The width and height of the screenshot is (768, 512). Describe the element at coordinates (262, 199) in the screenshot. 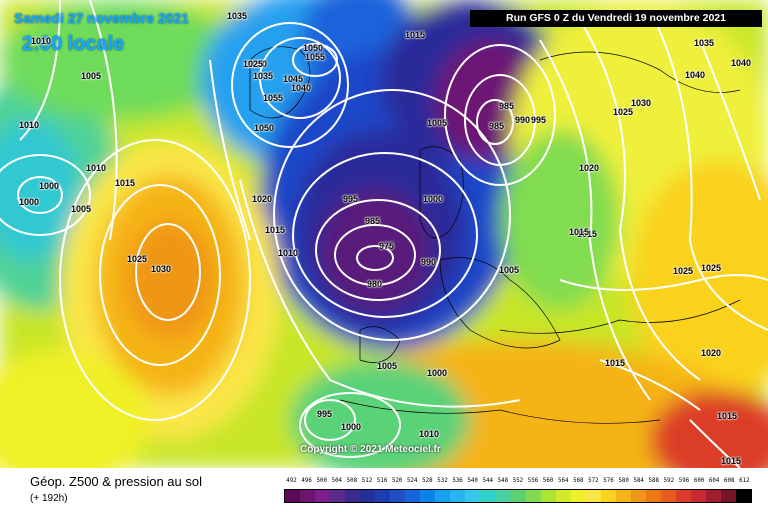

I see `isobar-label: 1020` at that location.